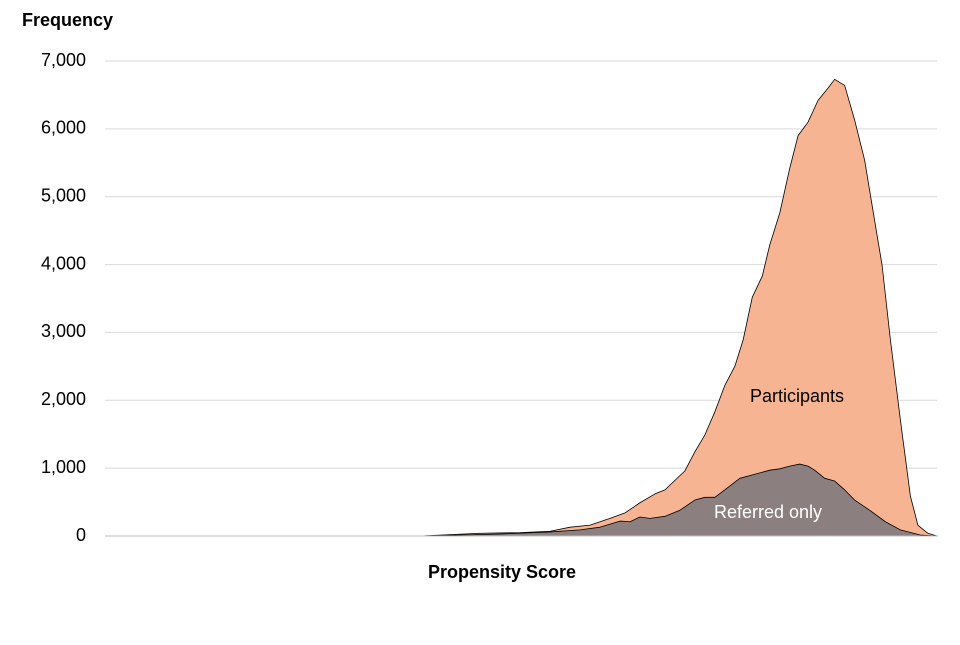 This screenshot has height=645, width=960. What do you see at coordinates (63, 263) in the screenshot?
I see `y-tick-label: 4,000` at bounding box center [63, 263].